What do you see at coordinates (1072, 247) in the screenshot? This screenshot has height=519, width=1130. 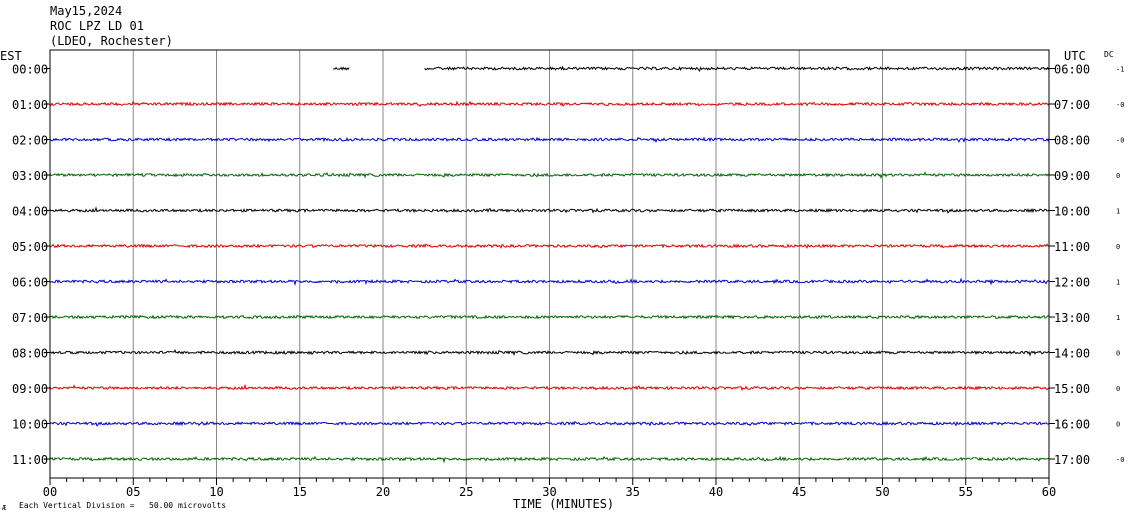 I see `utc-time-label: 11:00` at bounding box center [1072, 247].